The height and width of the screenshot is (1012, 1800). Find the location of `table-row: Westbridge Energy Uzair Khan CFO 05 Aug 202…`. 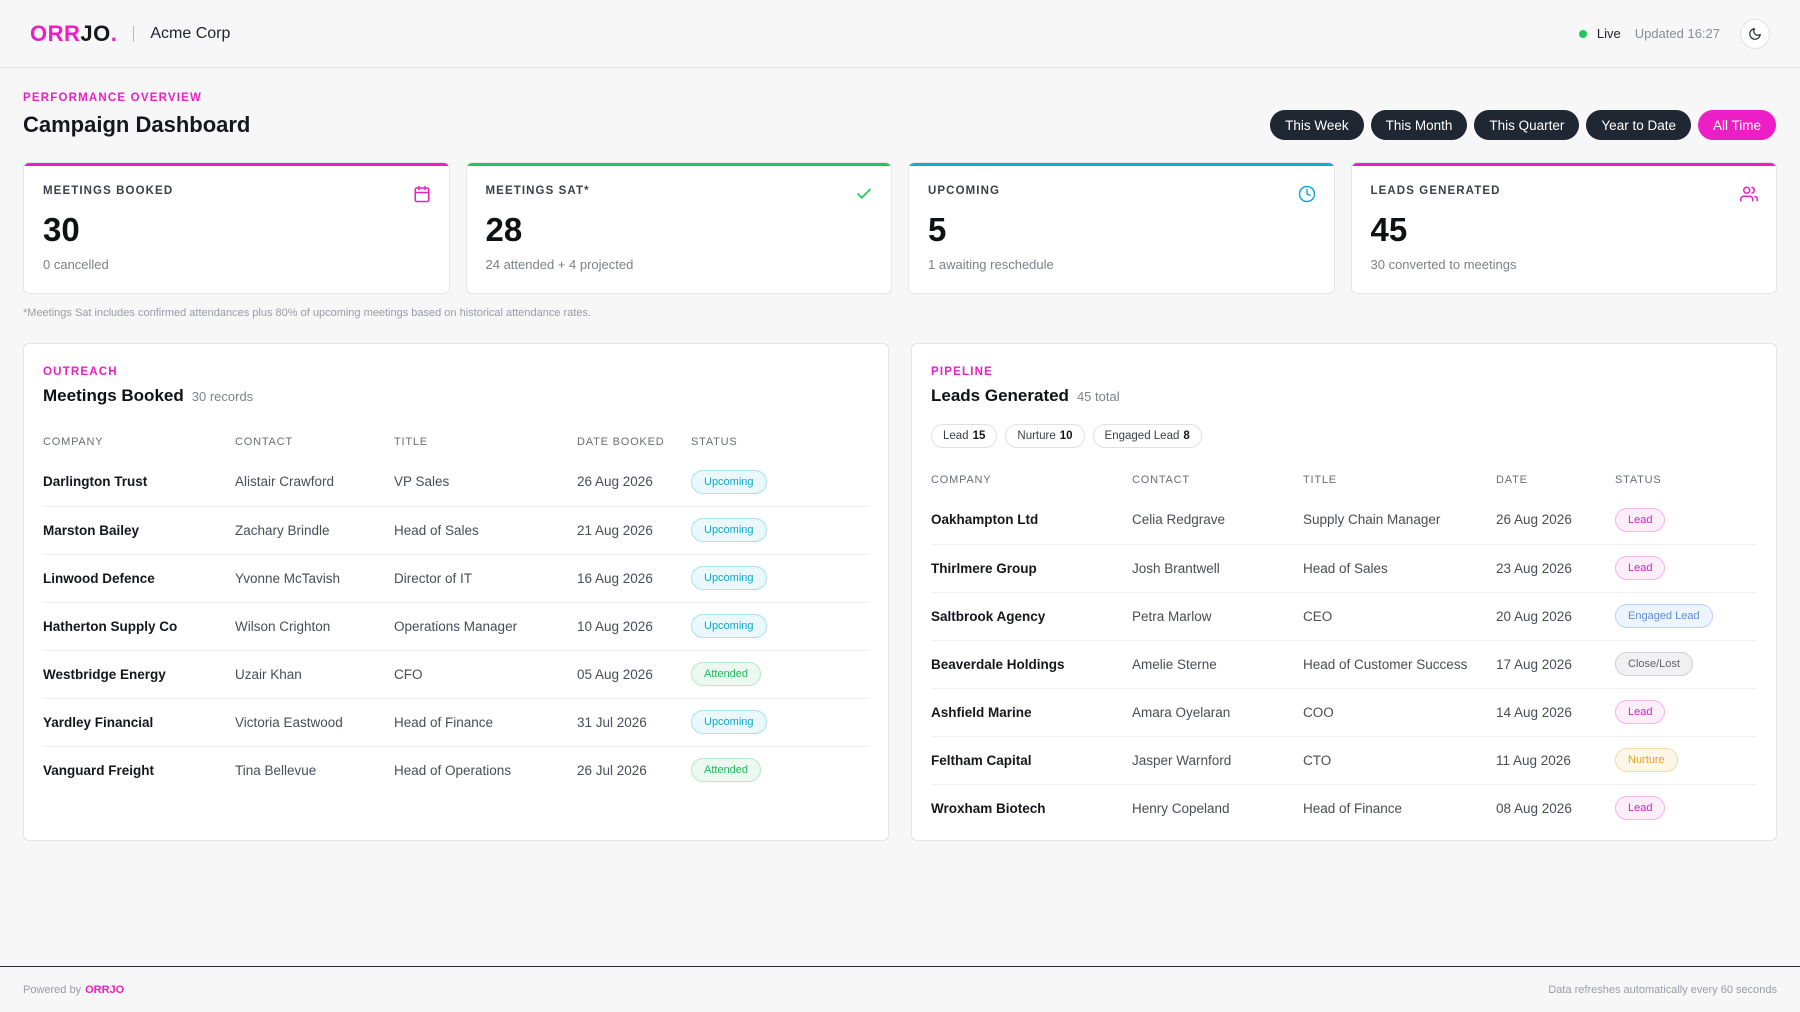

table-row: Westbridge Energy Uzair Khan CFO 05 Aug 202… is located at coordinates (456, 673).